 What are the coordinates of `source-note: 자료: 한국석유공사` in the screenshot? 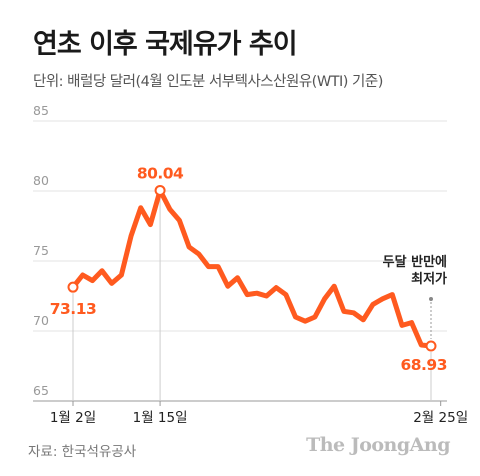 It's located at (82, 452).